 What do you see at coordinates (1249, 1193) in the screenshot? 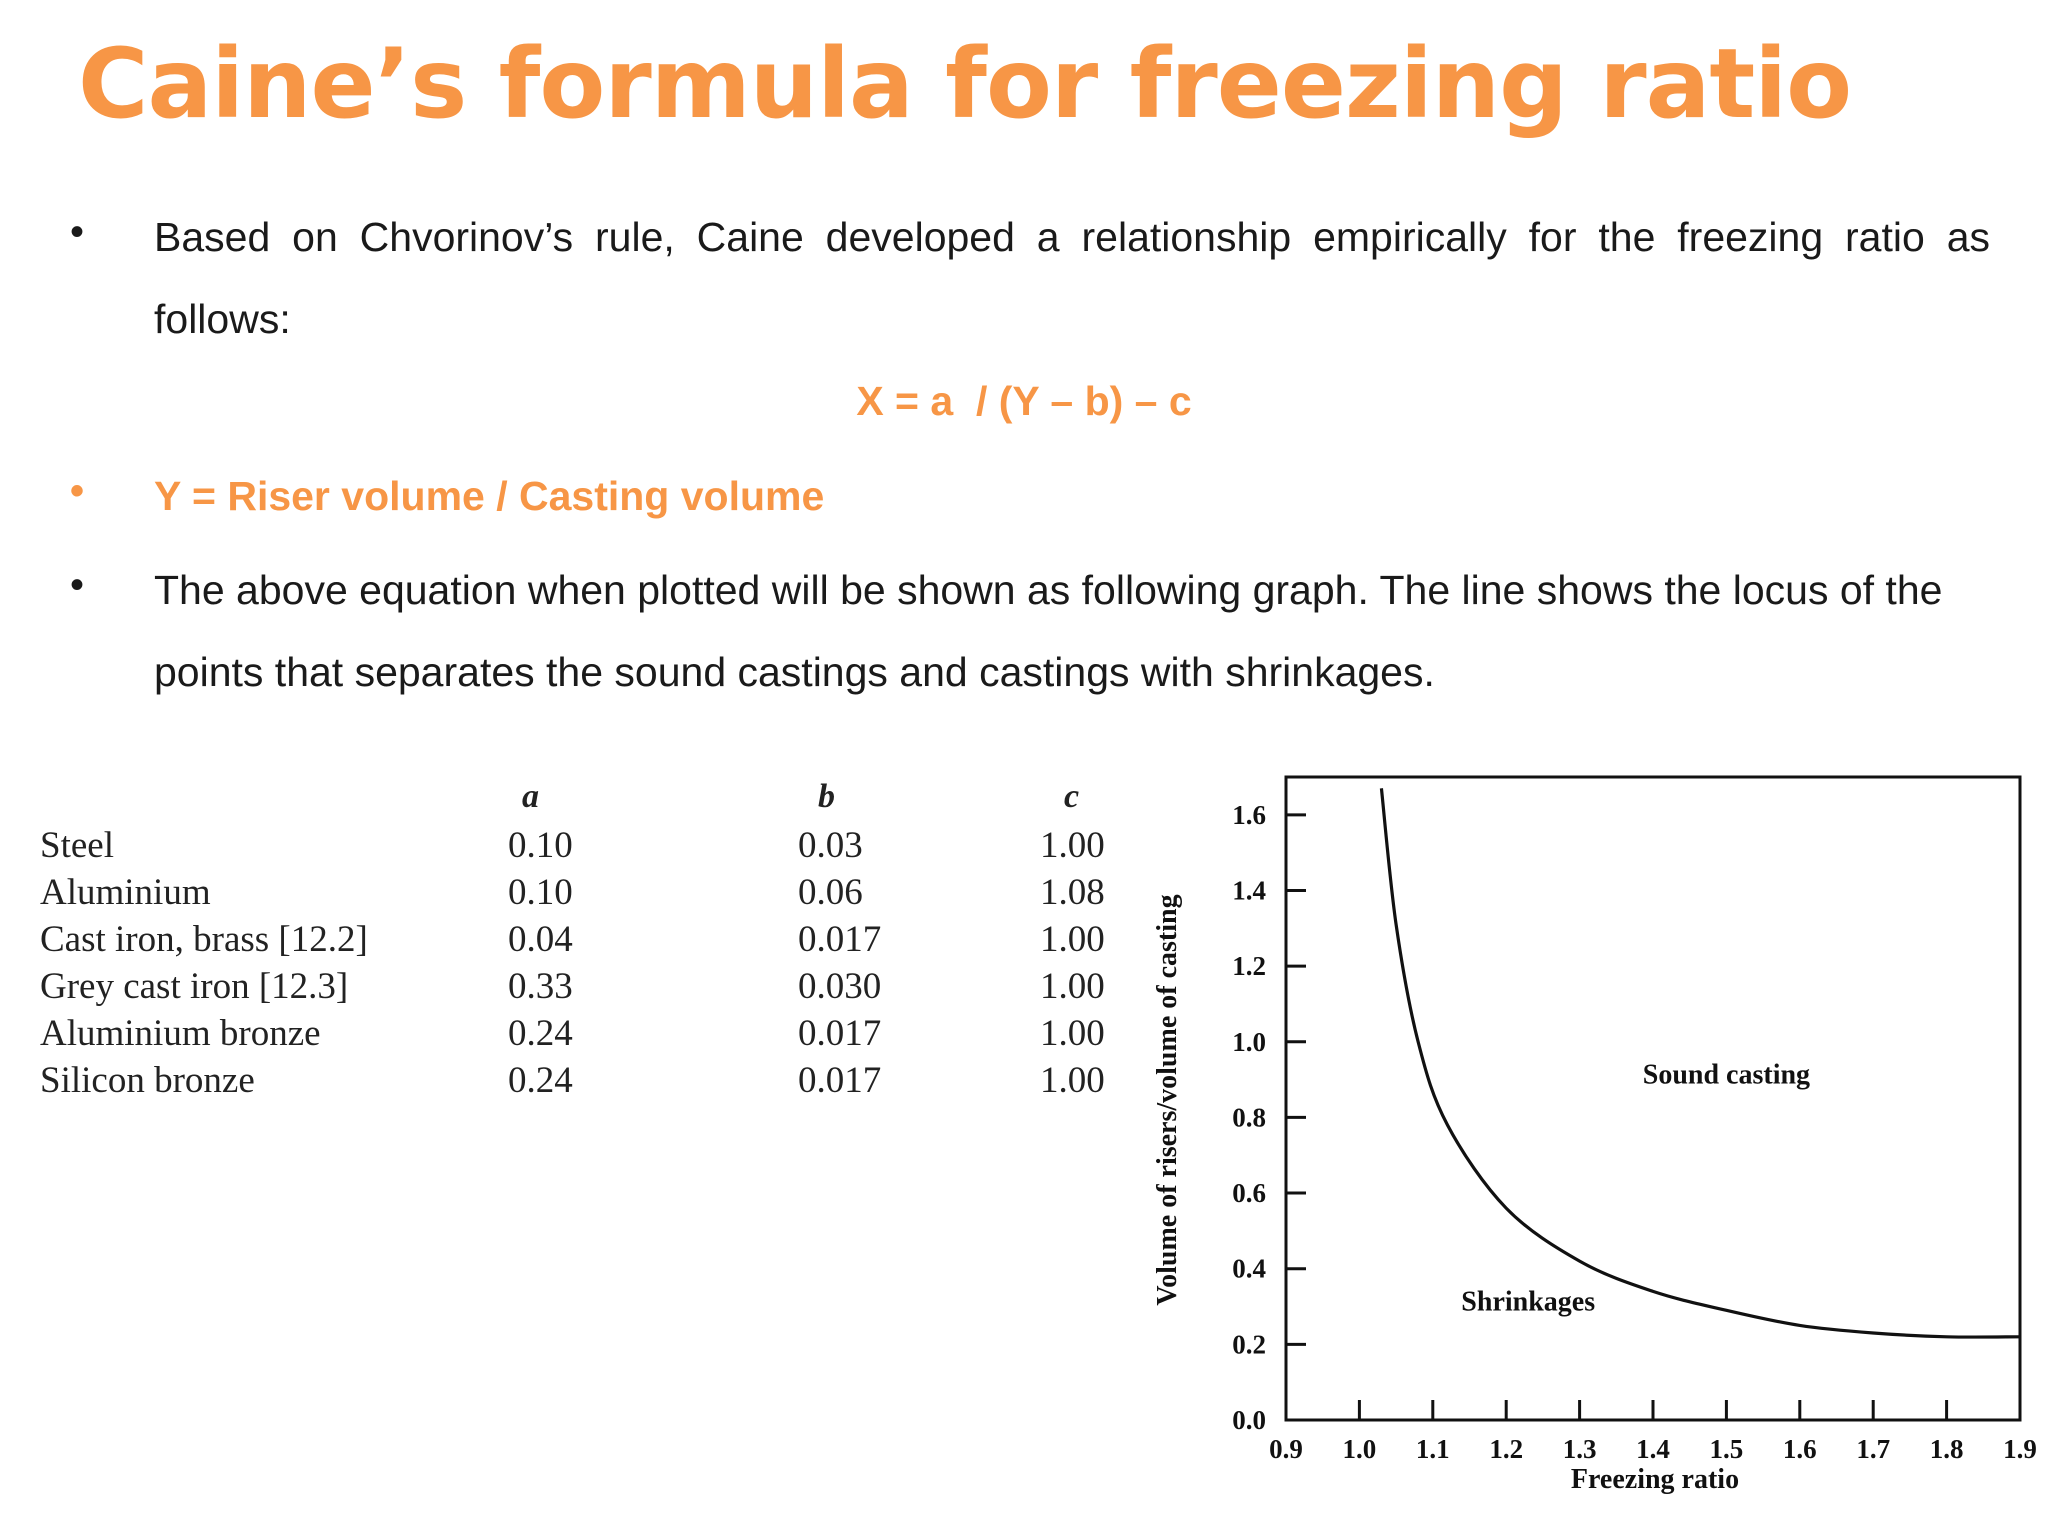
I see `y-tick-label: 0.6` at bounding box center [1249, 1193].